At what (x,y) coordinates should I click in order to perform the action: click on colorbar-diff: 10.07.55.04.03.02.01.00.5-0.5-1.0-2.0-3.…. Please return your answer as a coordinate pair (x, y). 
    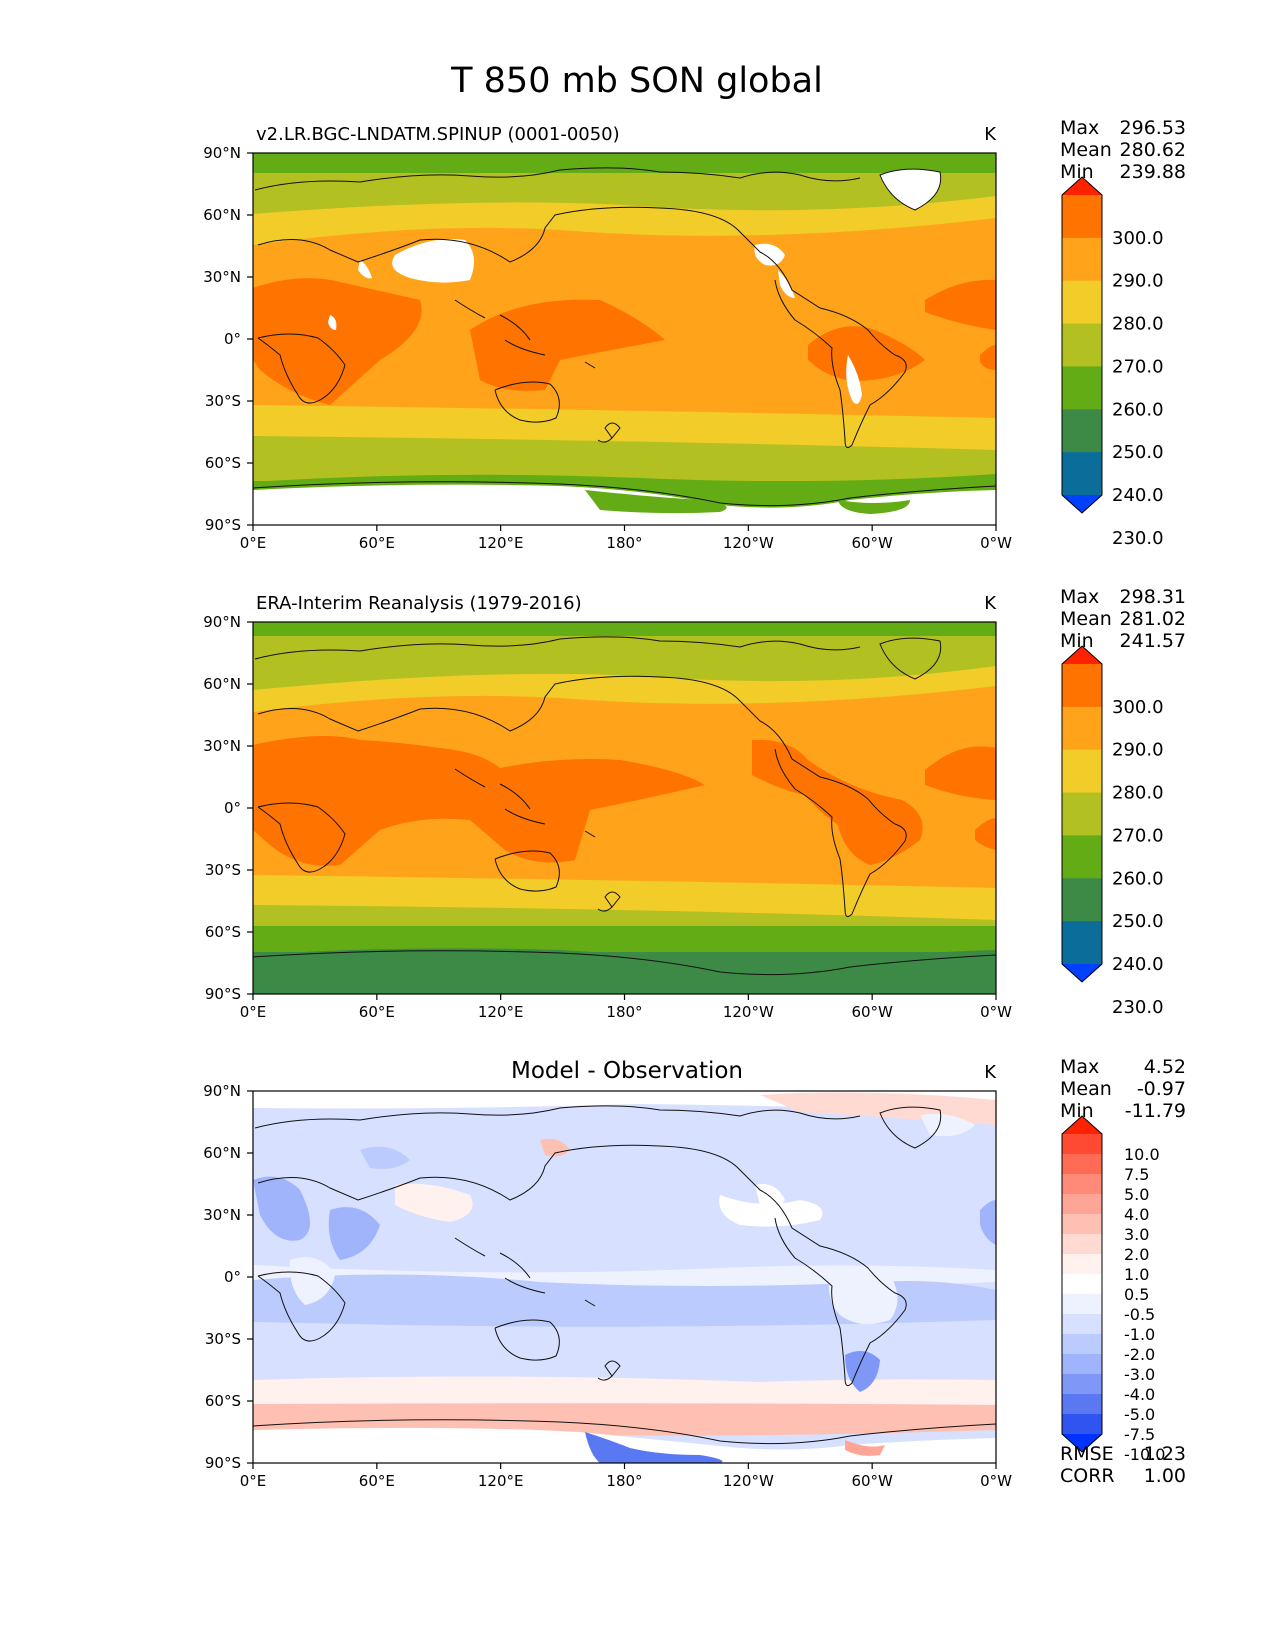
    Looking at the image, I should click on (1113, 1289).